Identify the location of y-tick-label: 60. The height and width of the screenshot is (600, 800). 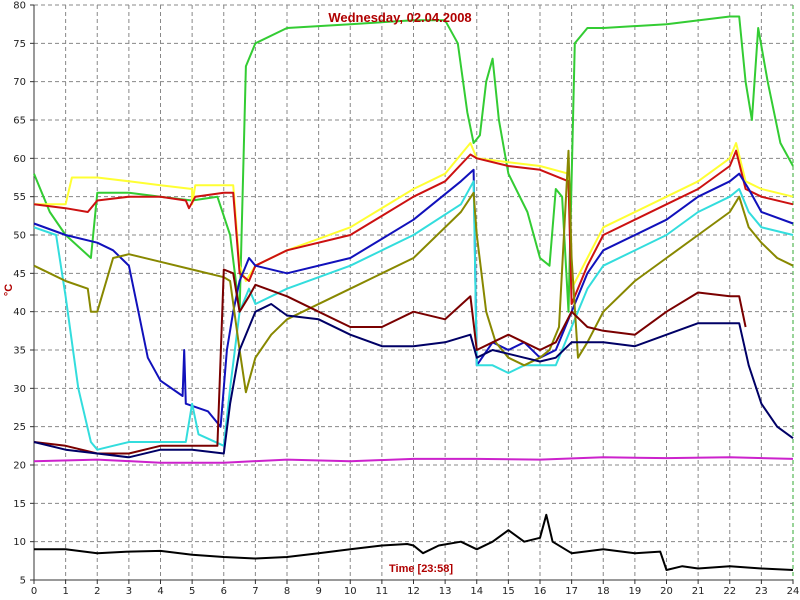
(19, 159).